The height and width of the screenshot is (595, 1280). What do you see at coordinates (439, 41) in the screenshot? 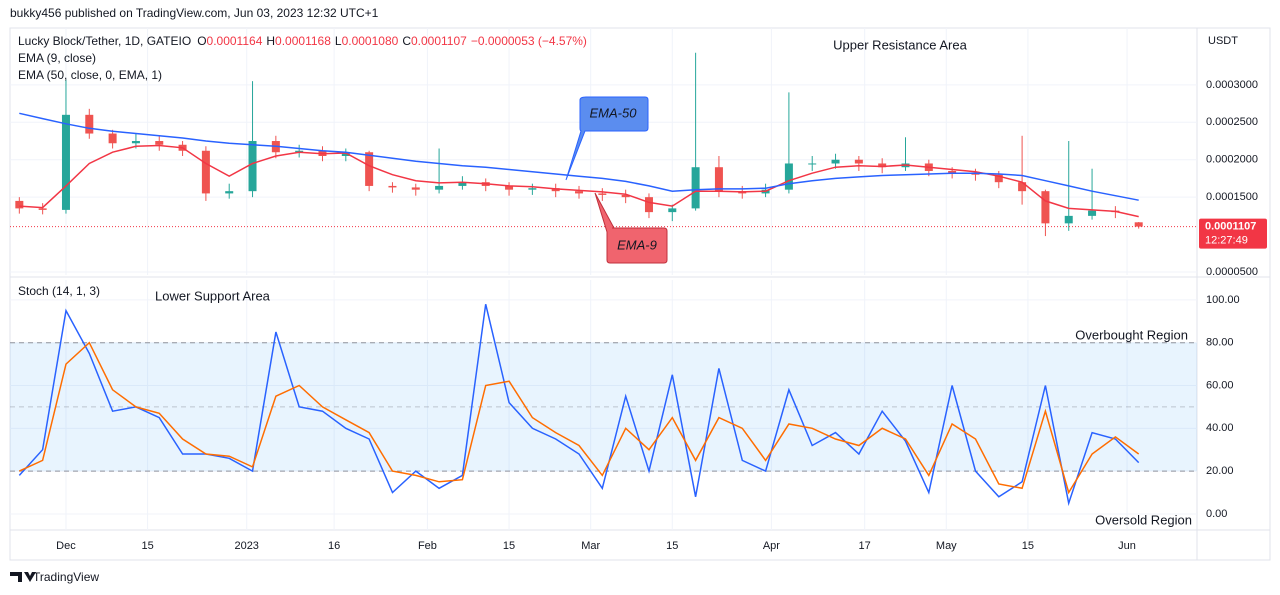
I see `ohlc-value: 0.0001107` at bounding box center [439, 41].